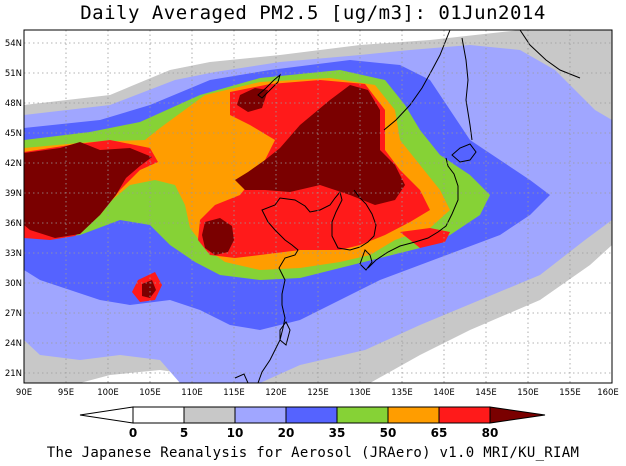 Image resolution: width=626 pixels, height=466 pixels. What do you see at coordinates (285, 333) in the screenshot?
I see `taiwan` at bounding box center [285, 333].